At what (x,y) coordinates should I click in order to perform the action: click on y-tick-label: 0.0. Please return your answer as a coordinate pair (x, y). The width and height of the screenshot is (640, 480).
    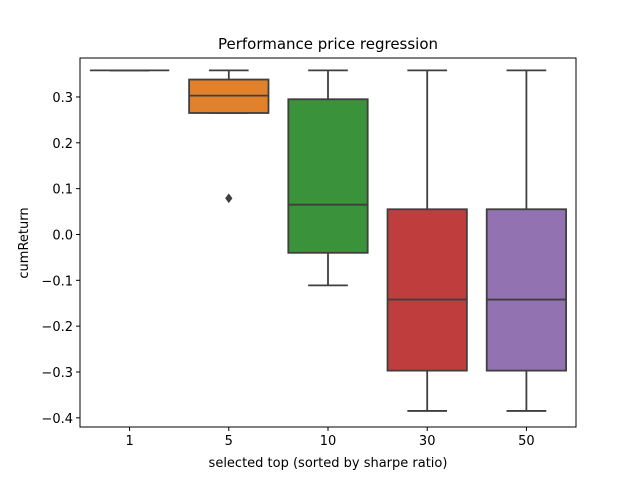
    Looking at the image, I should click on (62, 235).